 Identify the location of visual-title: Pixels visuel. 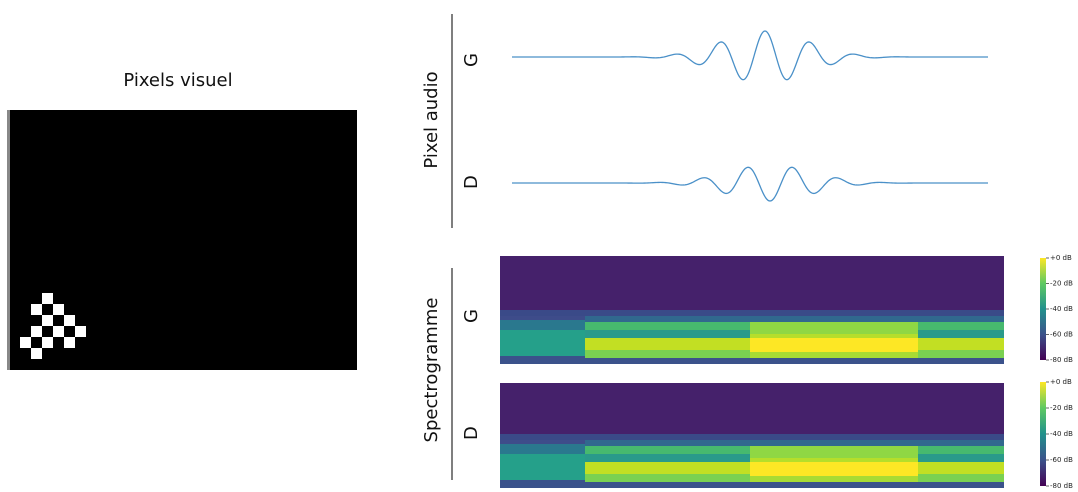
(177, 80).